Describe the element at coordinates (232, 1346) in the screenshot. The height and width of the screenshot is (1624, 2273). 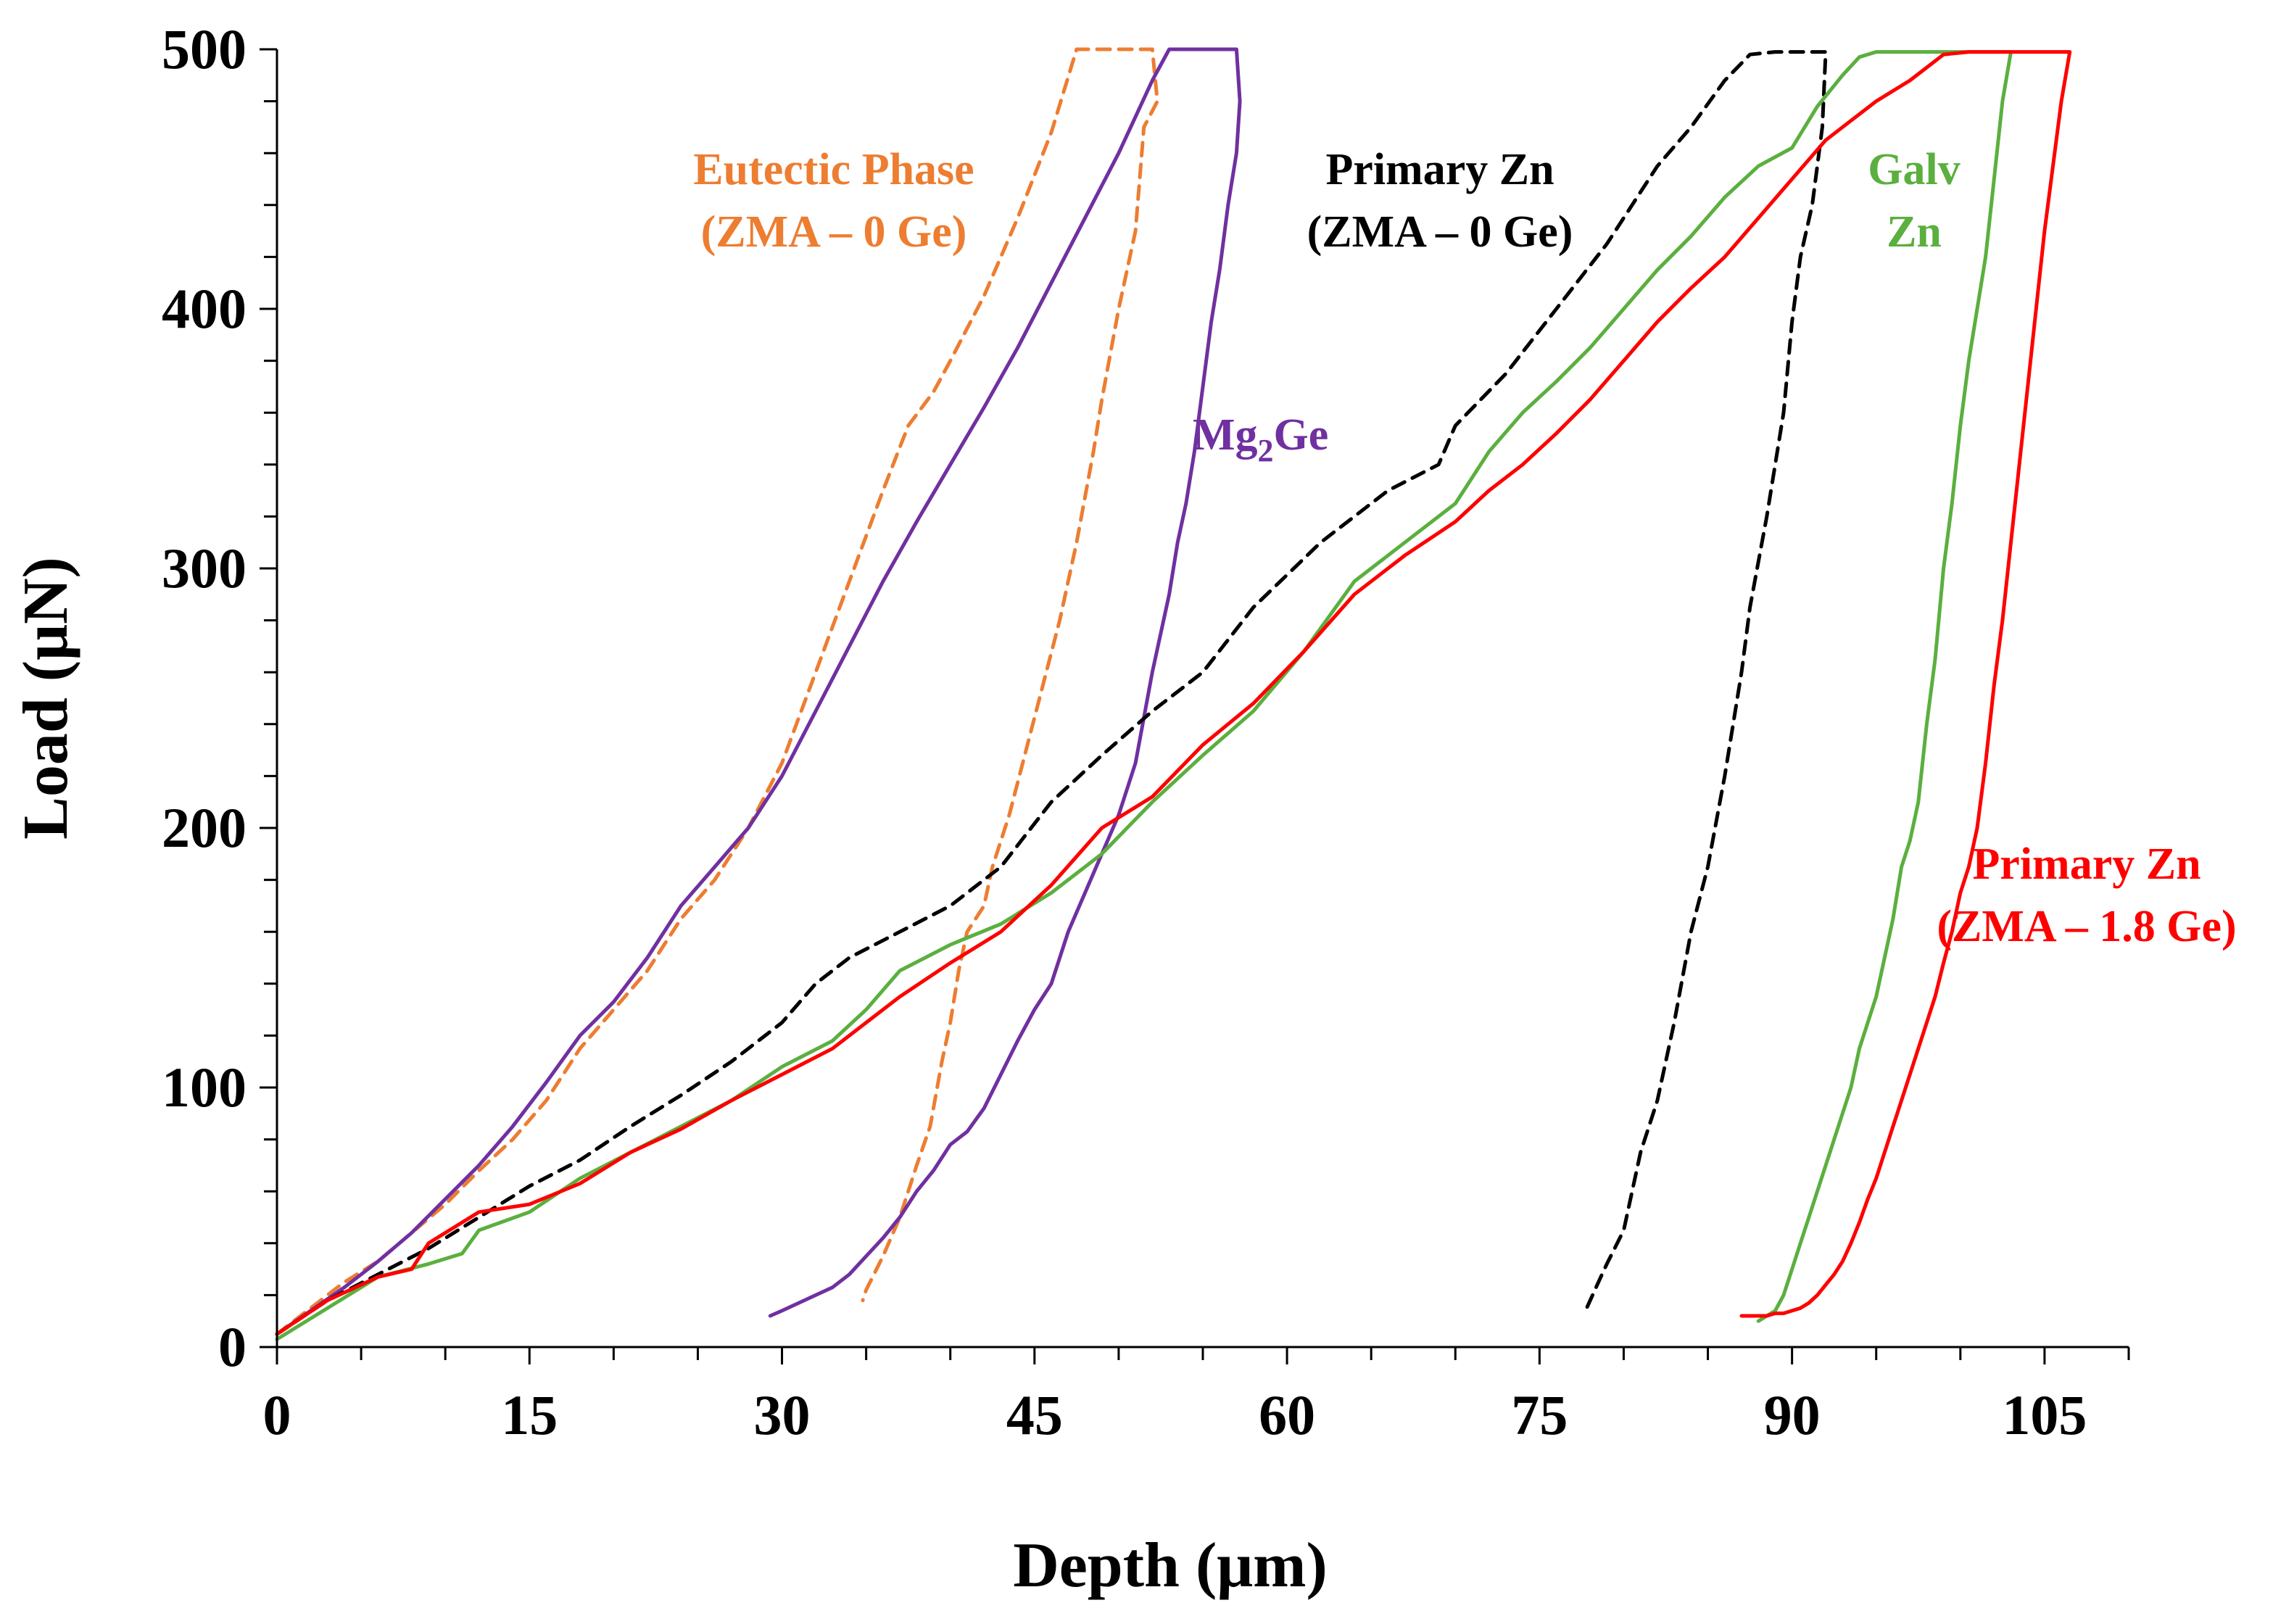
I see `y-tick-label: 0` at that location.